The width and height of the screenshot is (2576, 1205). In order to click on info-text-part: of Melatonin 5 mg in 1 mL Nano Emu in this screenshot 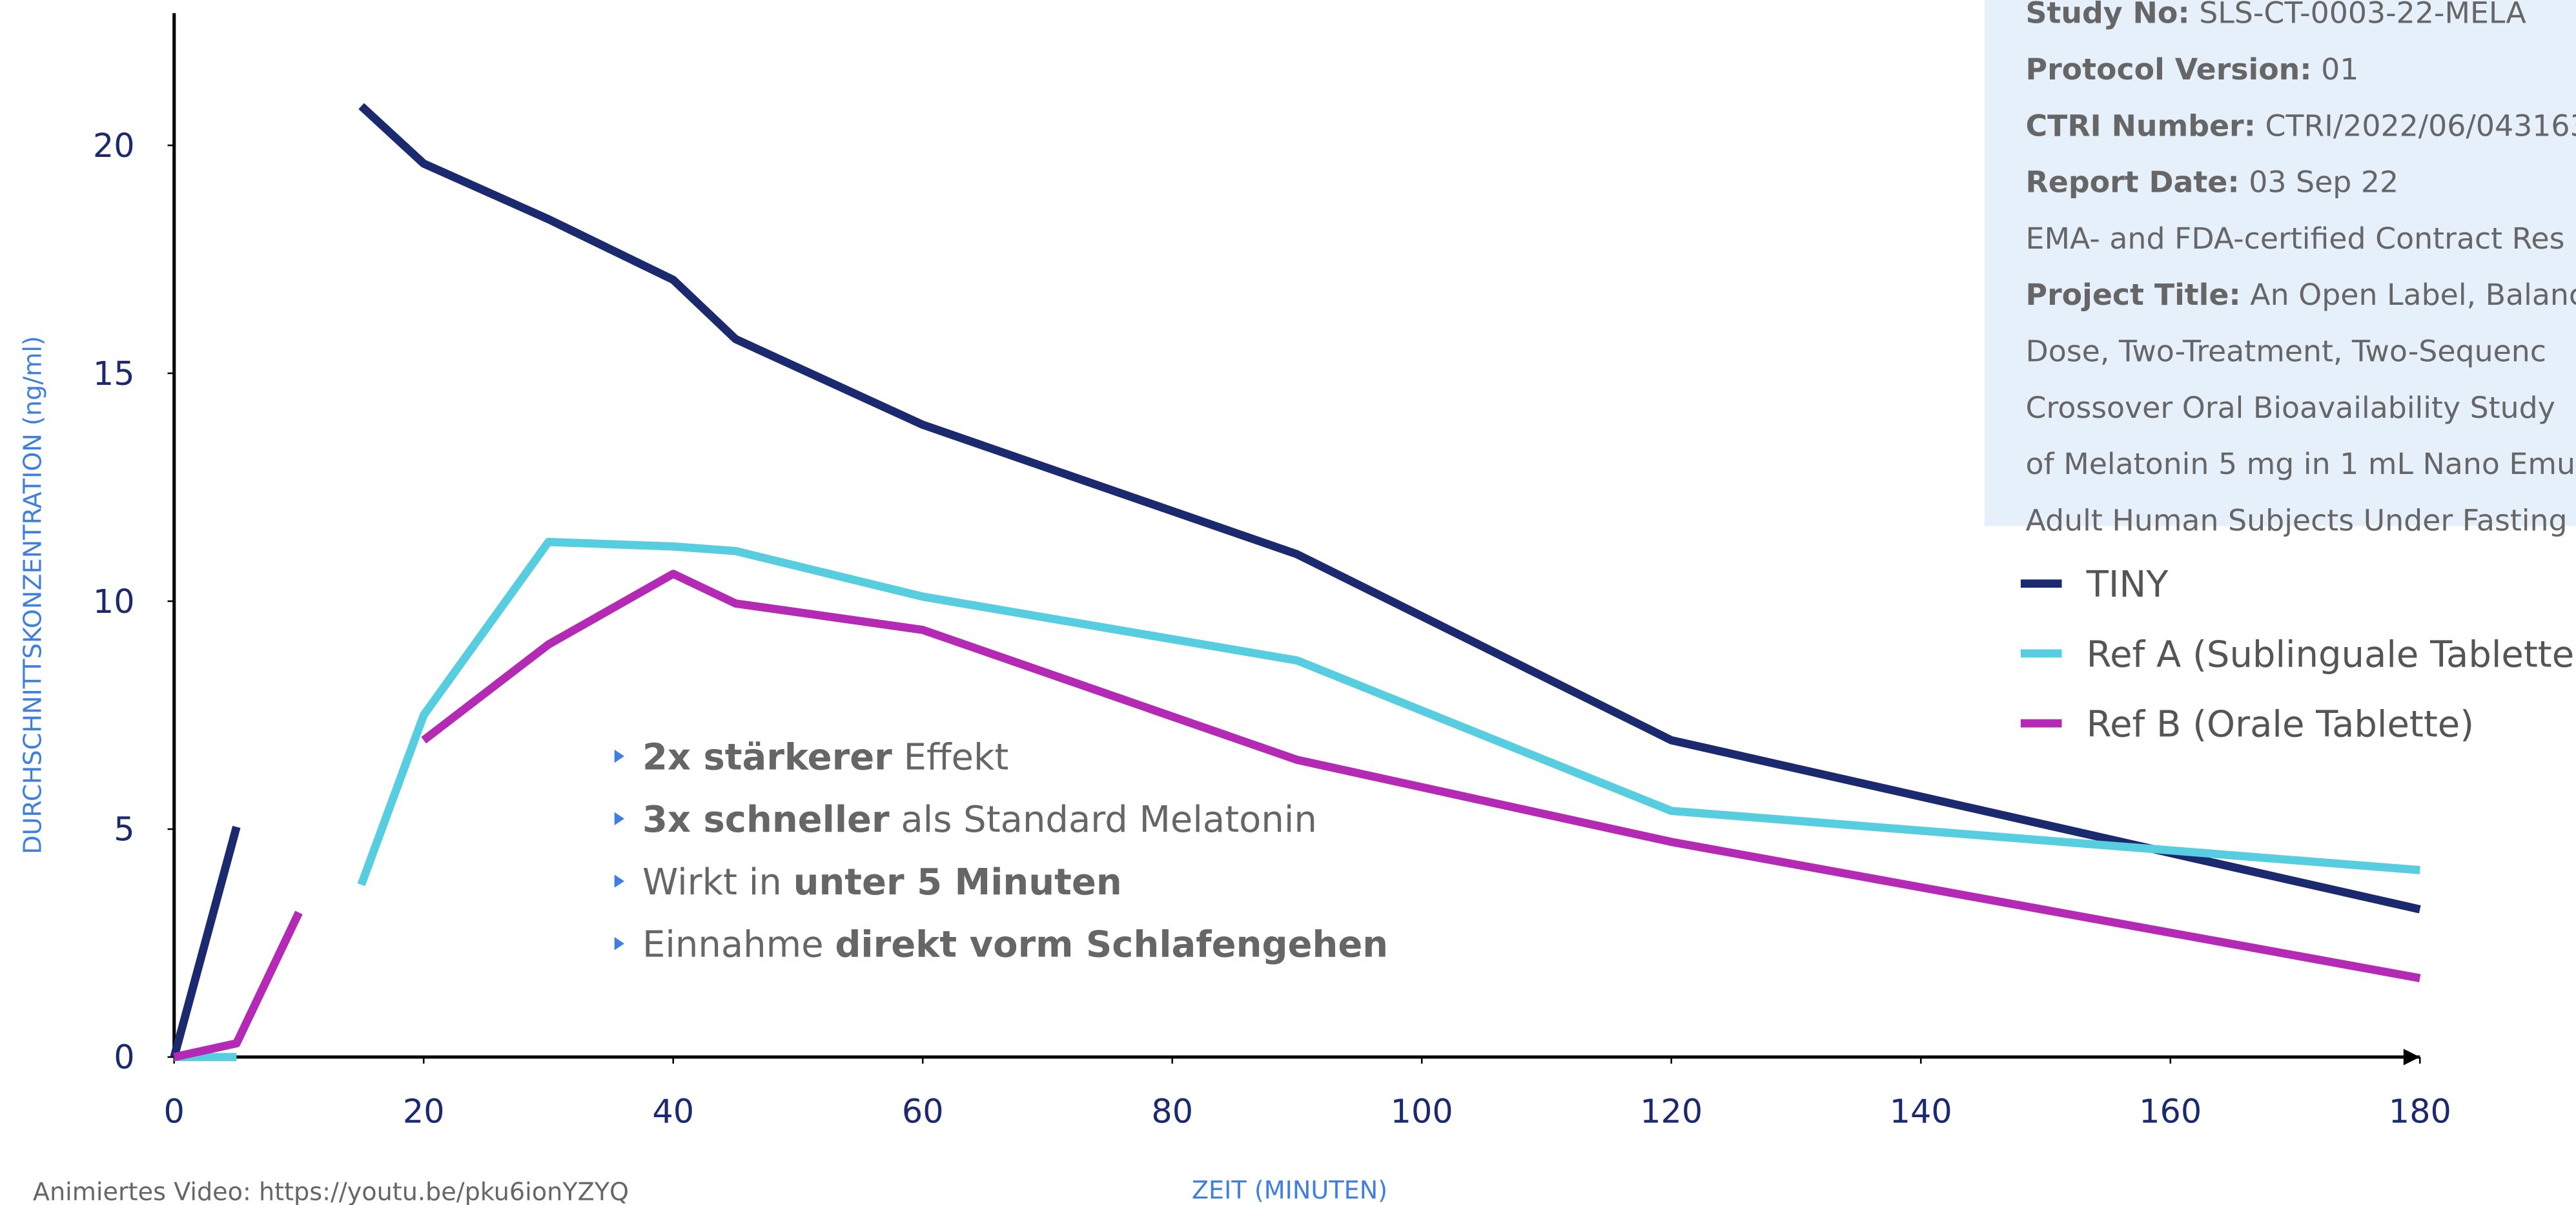, I will do `click(2301, 463)`.